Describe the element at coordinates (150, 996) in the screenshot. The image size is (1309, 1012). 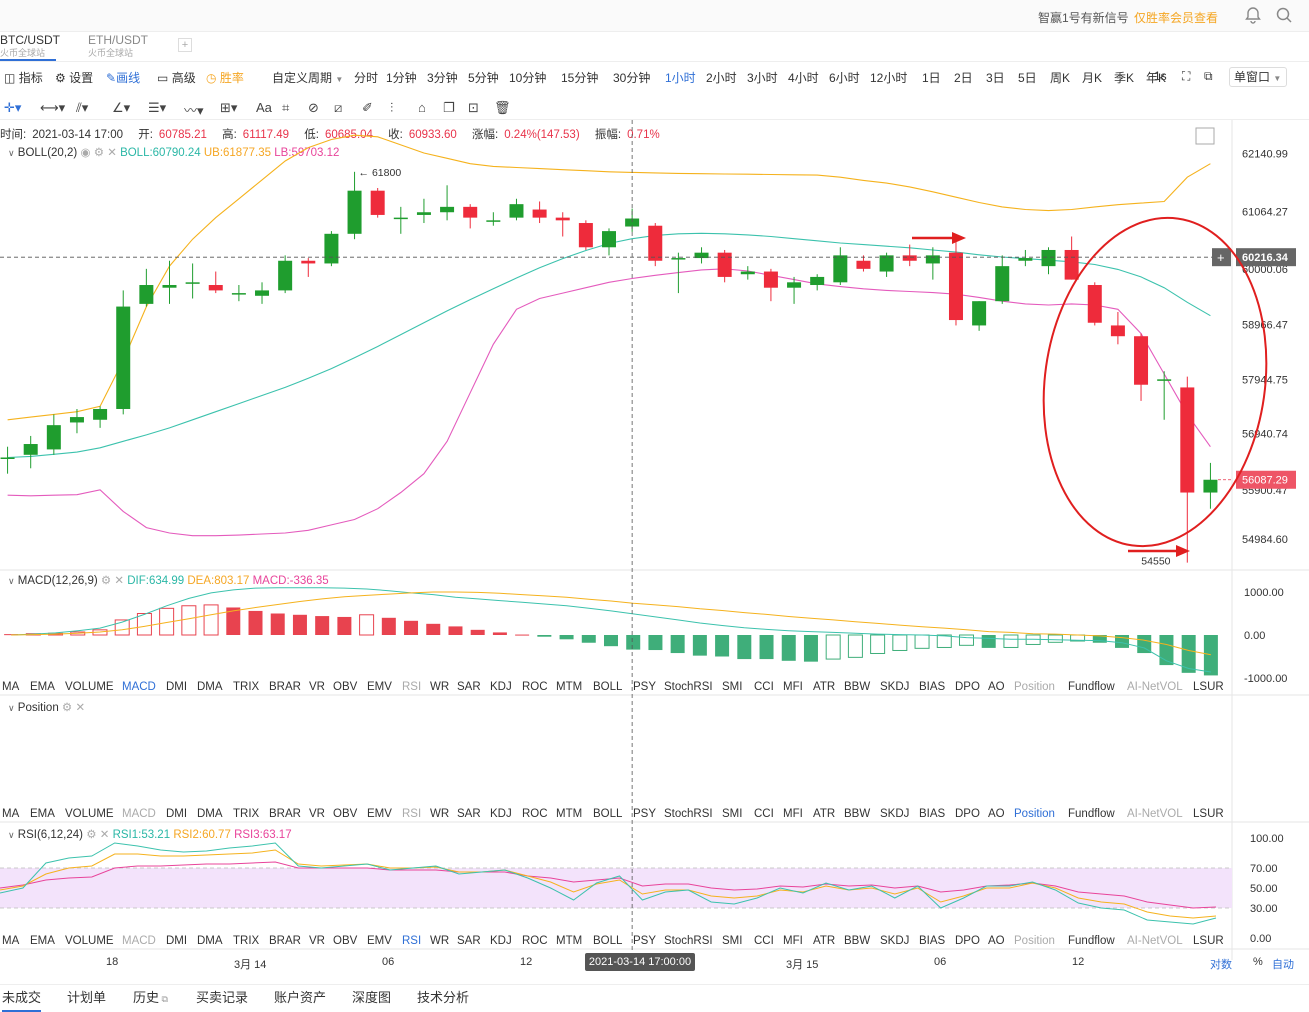
I see `tab-history: 历史 ⧉` at that location.